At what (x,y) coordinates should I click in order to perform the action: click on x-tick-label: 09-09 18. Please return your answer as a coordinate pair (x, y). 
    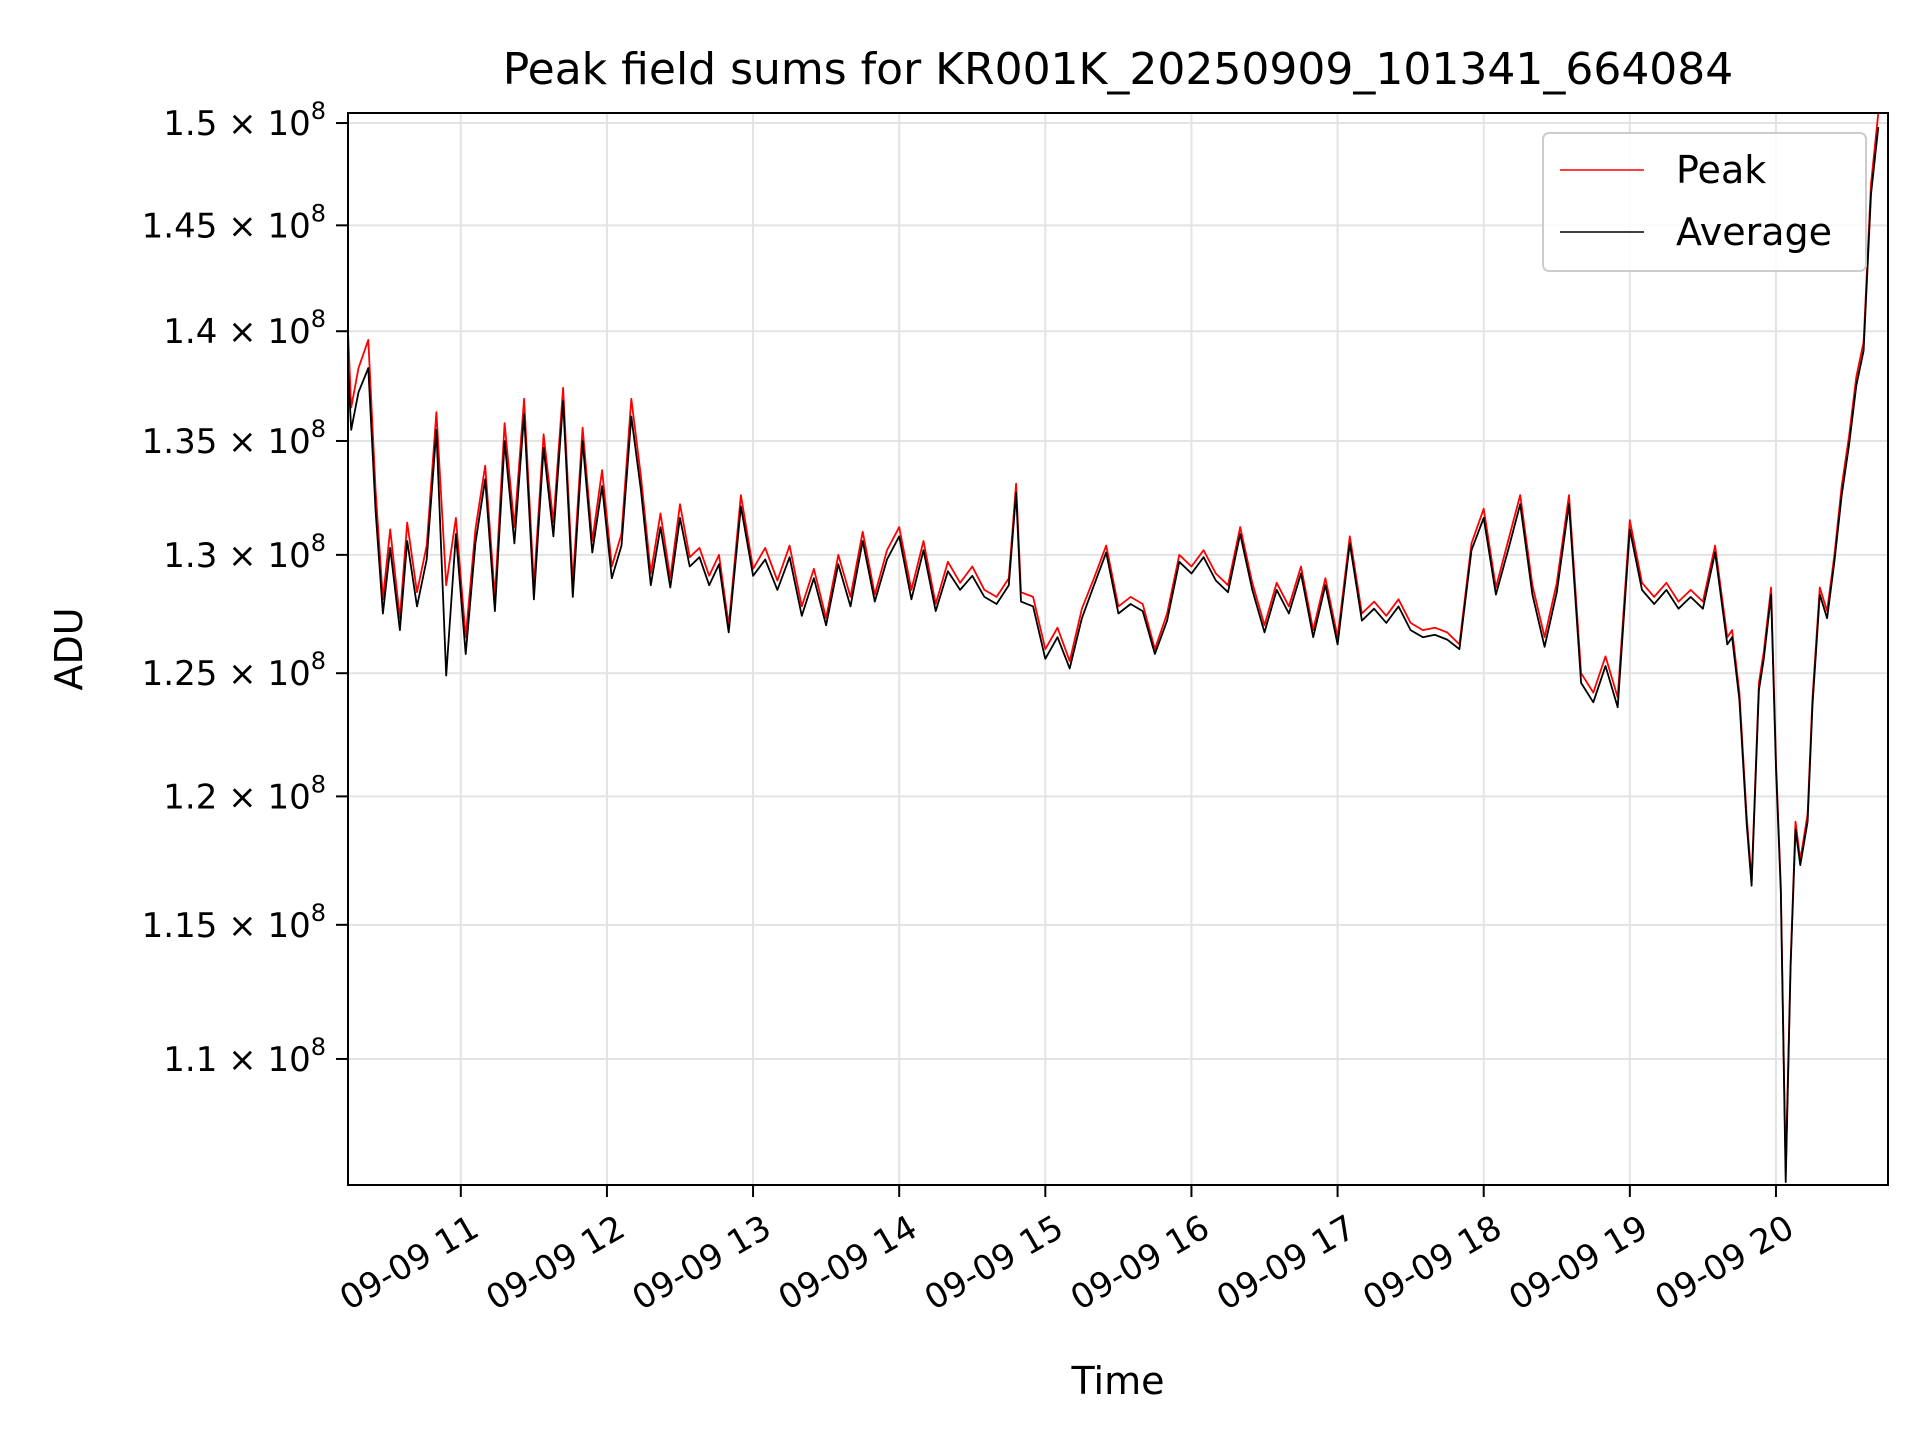
    Looking at the image, I should click on (1432, 1263).